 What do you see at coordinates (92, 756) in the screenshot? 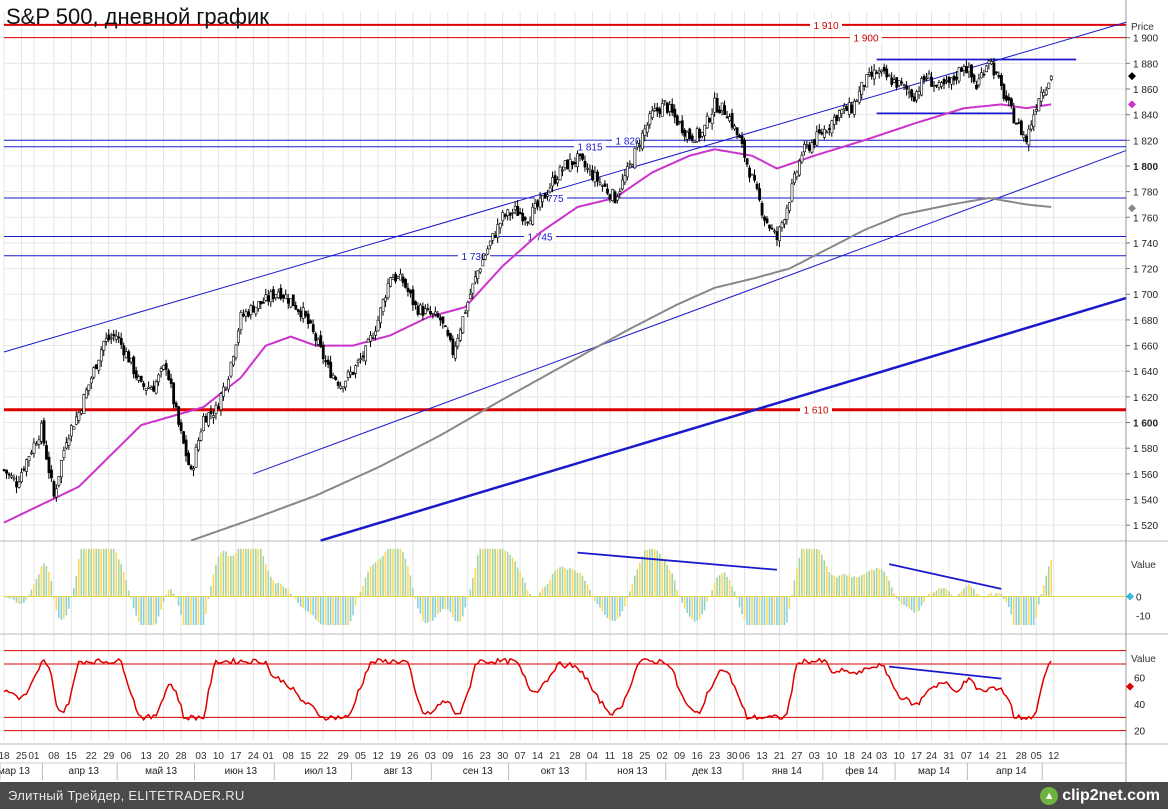
I see `x-day-label: 22` at bounding box center [92, 756].